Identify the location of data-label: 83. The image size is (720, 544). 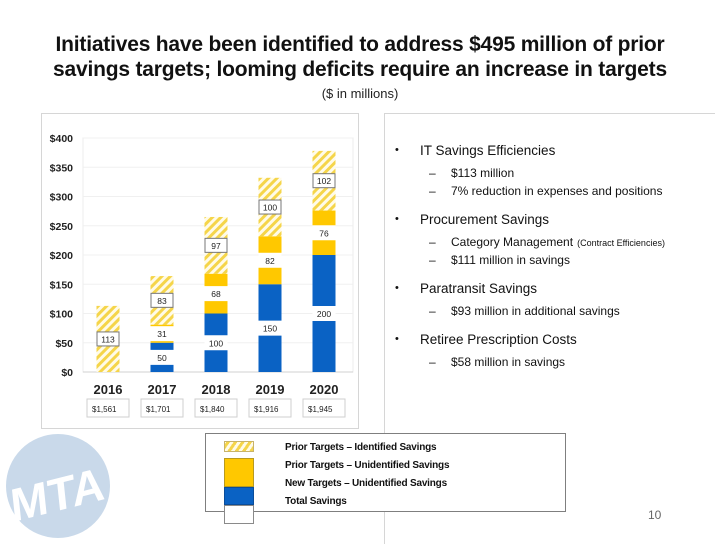
(162, 301).